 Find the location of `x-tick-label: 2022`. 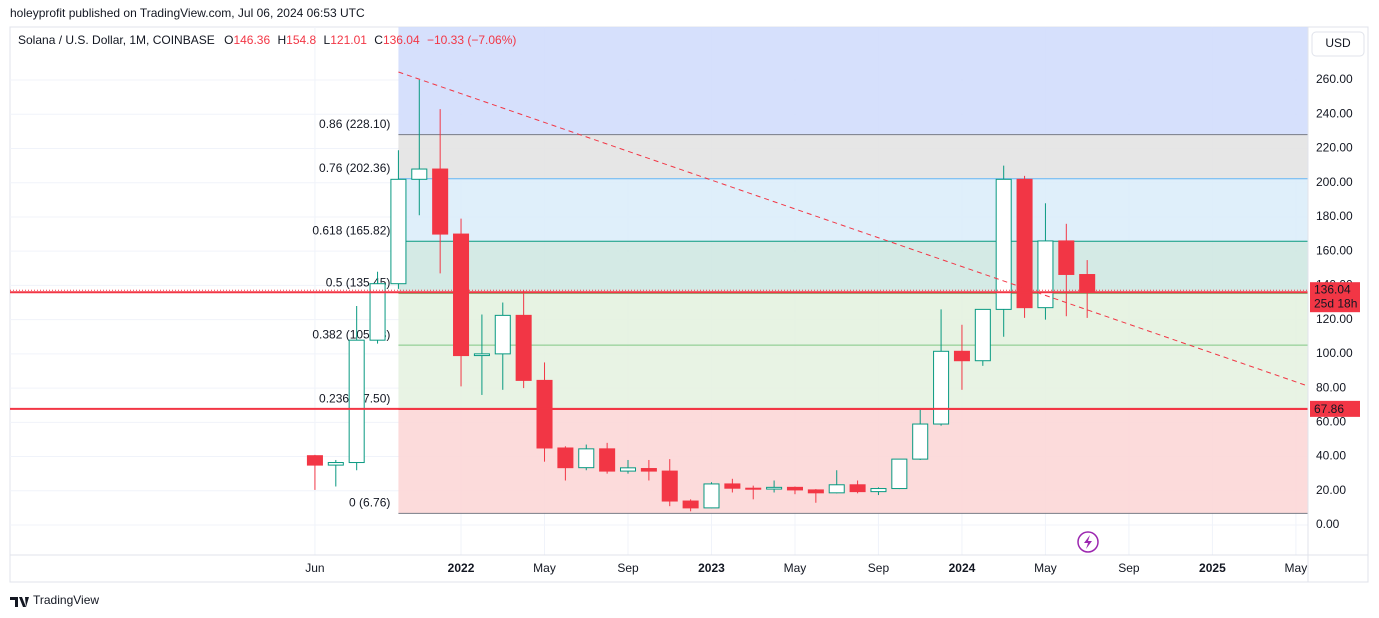

x-tick-label: 2022 is located at coordinates (461, 568).